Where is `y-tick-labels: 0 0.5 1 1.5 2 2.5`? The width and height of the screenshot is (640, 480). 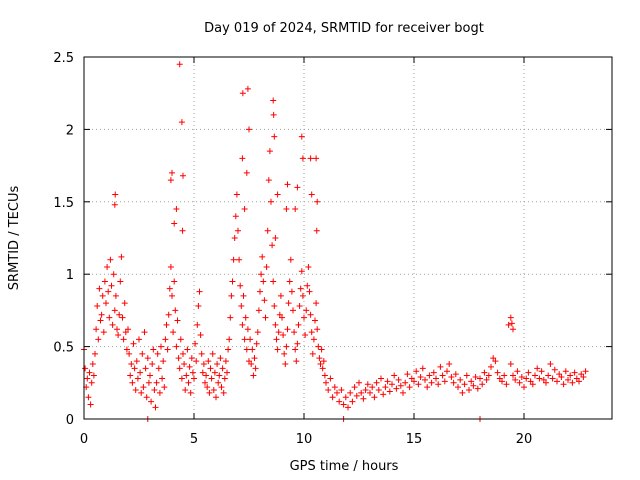
y-tick-labels: 0 0.5 1 1.5 2 2.5 is located at coordinates (63, 239).